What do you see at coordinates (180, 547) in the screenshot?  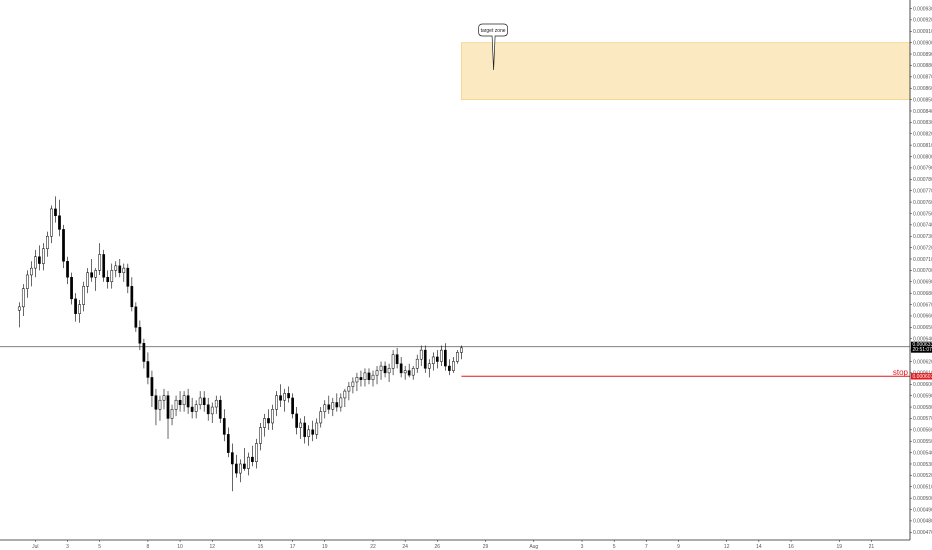 I see `x-tick-label: 10` at bounding box center [180, 547].